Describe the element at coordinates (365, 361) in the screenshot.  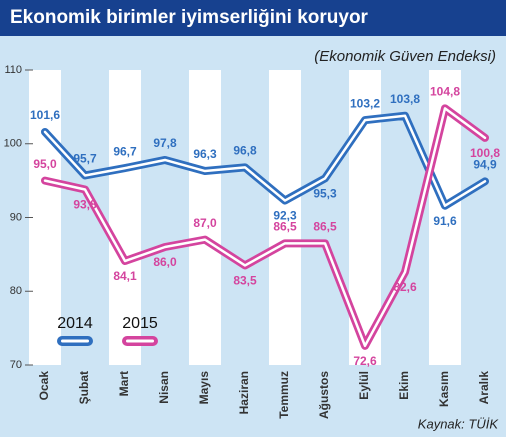
I see `data-label: 72,6` at that location.